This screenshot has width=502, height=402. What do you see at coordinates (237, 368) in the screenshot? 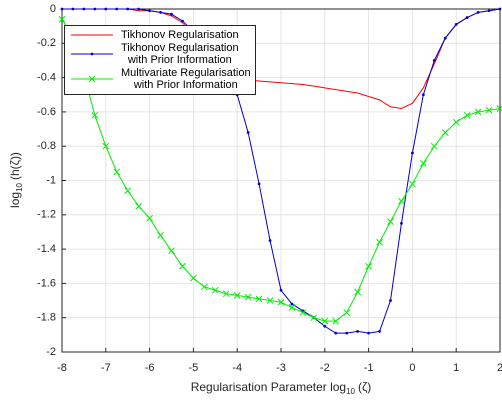
I see `x-tick-label: -4` at bounding box center [237, 368].